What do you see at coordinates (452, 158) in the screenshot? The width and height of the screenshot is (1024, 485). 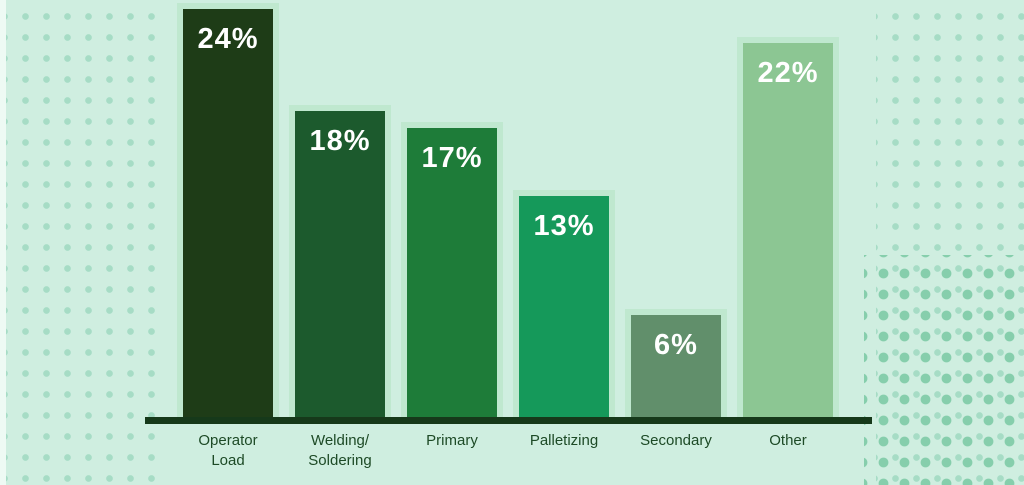 I see `bar-value-label-primary: 17%` at bounding box center [452, 158].